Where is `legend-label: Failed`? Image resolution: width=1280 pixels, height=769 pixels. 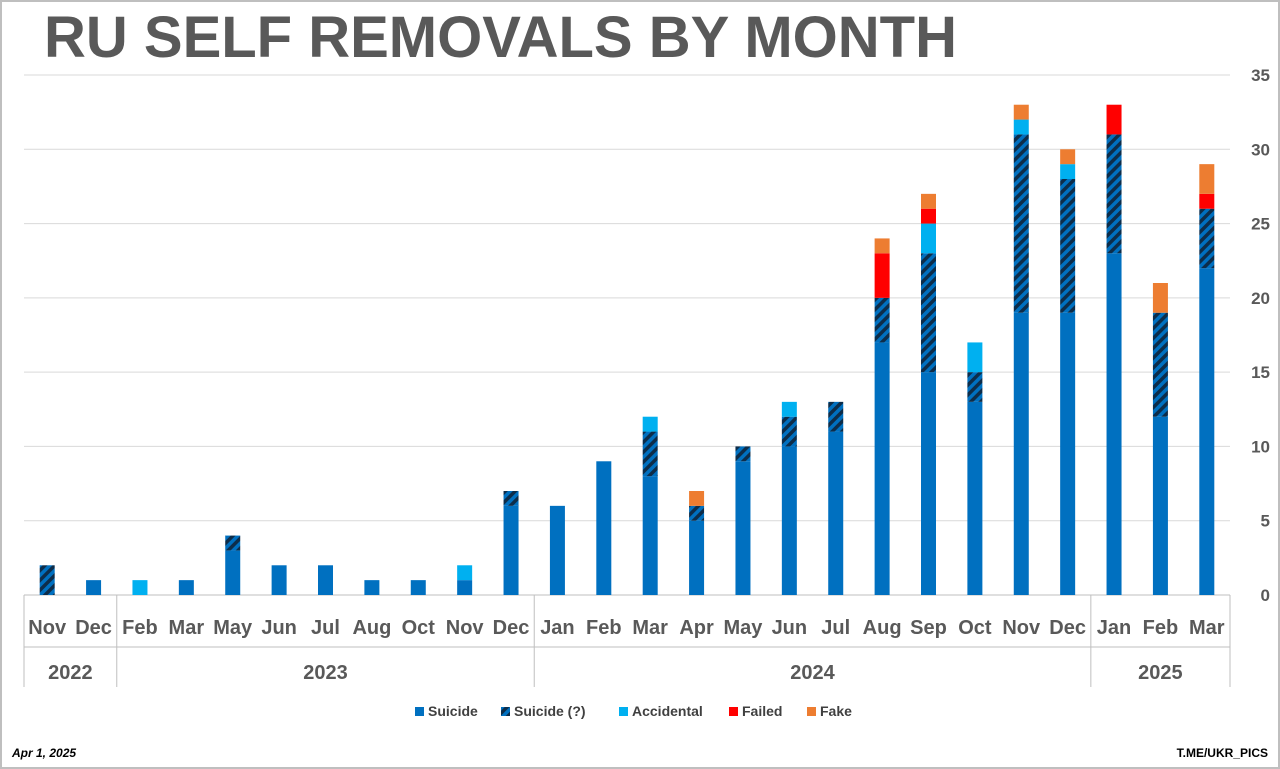
legend-label: Failed is located at coordinates (762, 711).